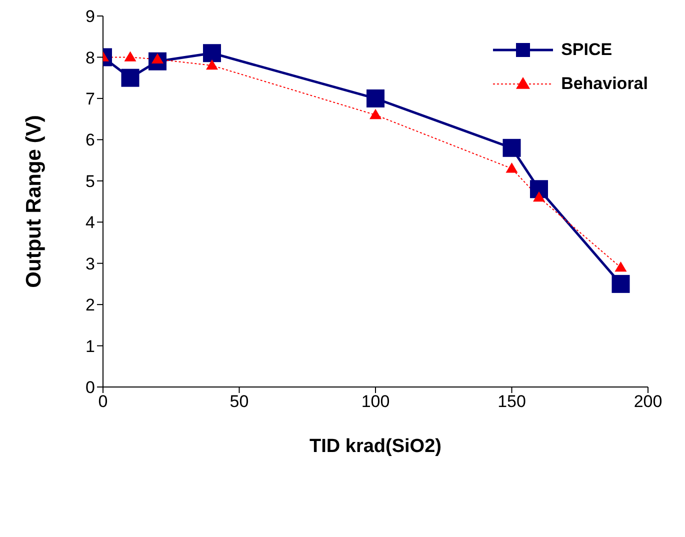 This screenshot has width=685, height=537. I want to click on x-tick-label: 0, so click(103, 402).